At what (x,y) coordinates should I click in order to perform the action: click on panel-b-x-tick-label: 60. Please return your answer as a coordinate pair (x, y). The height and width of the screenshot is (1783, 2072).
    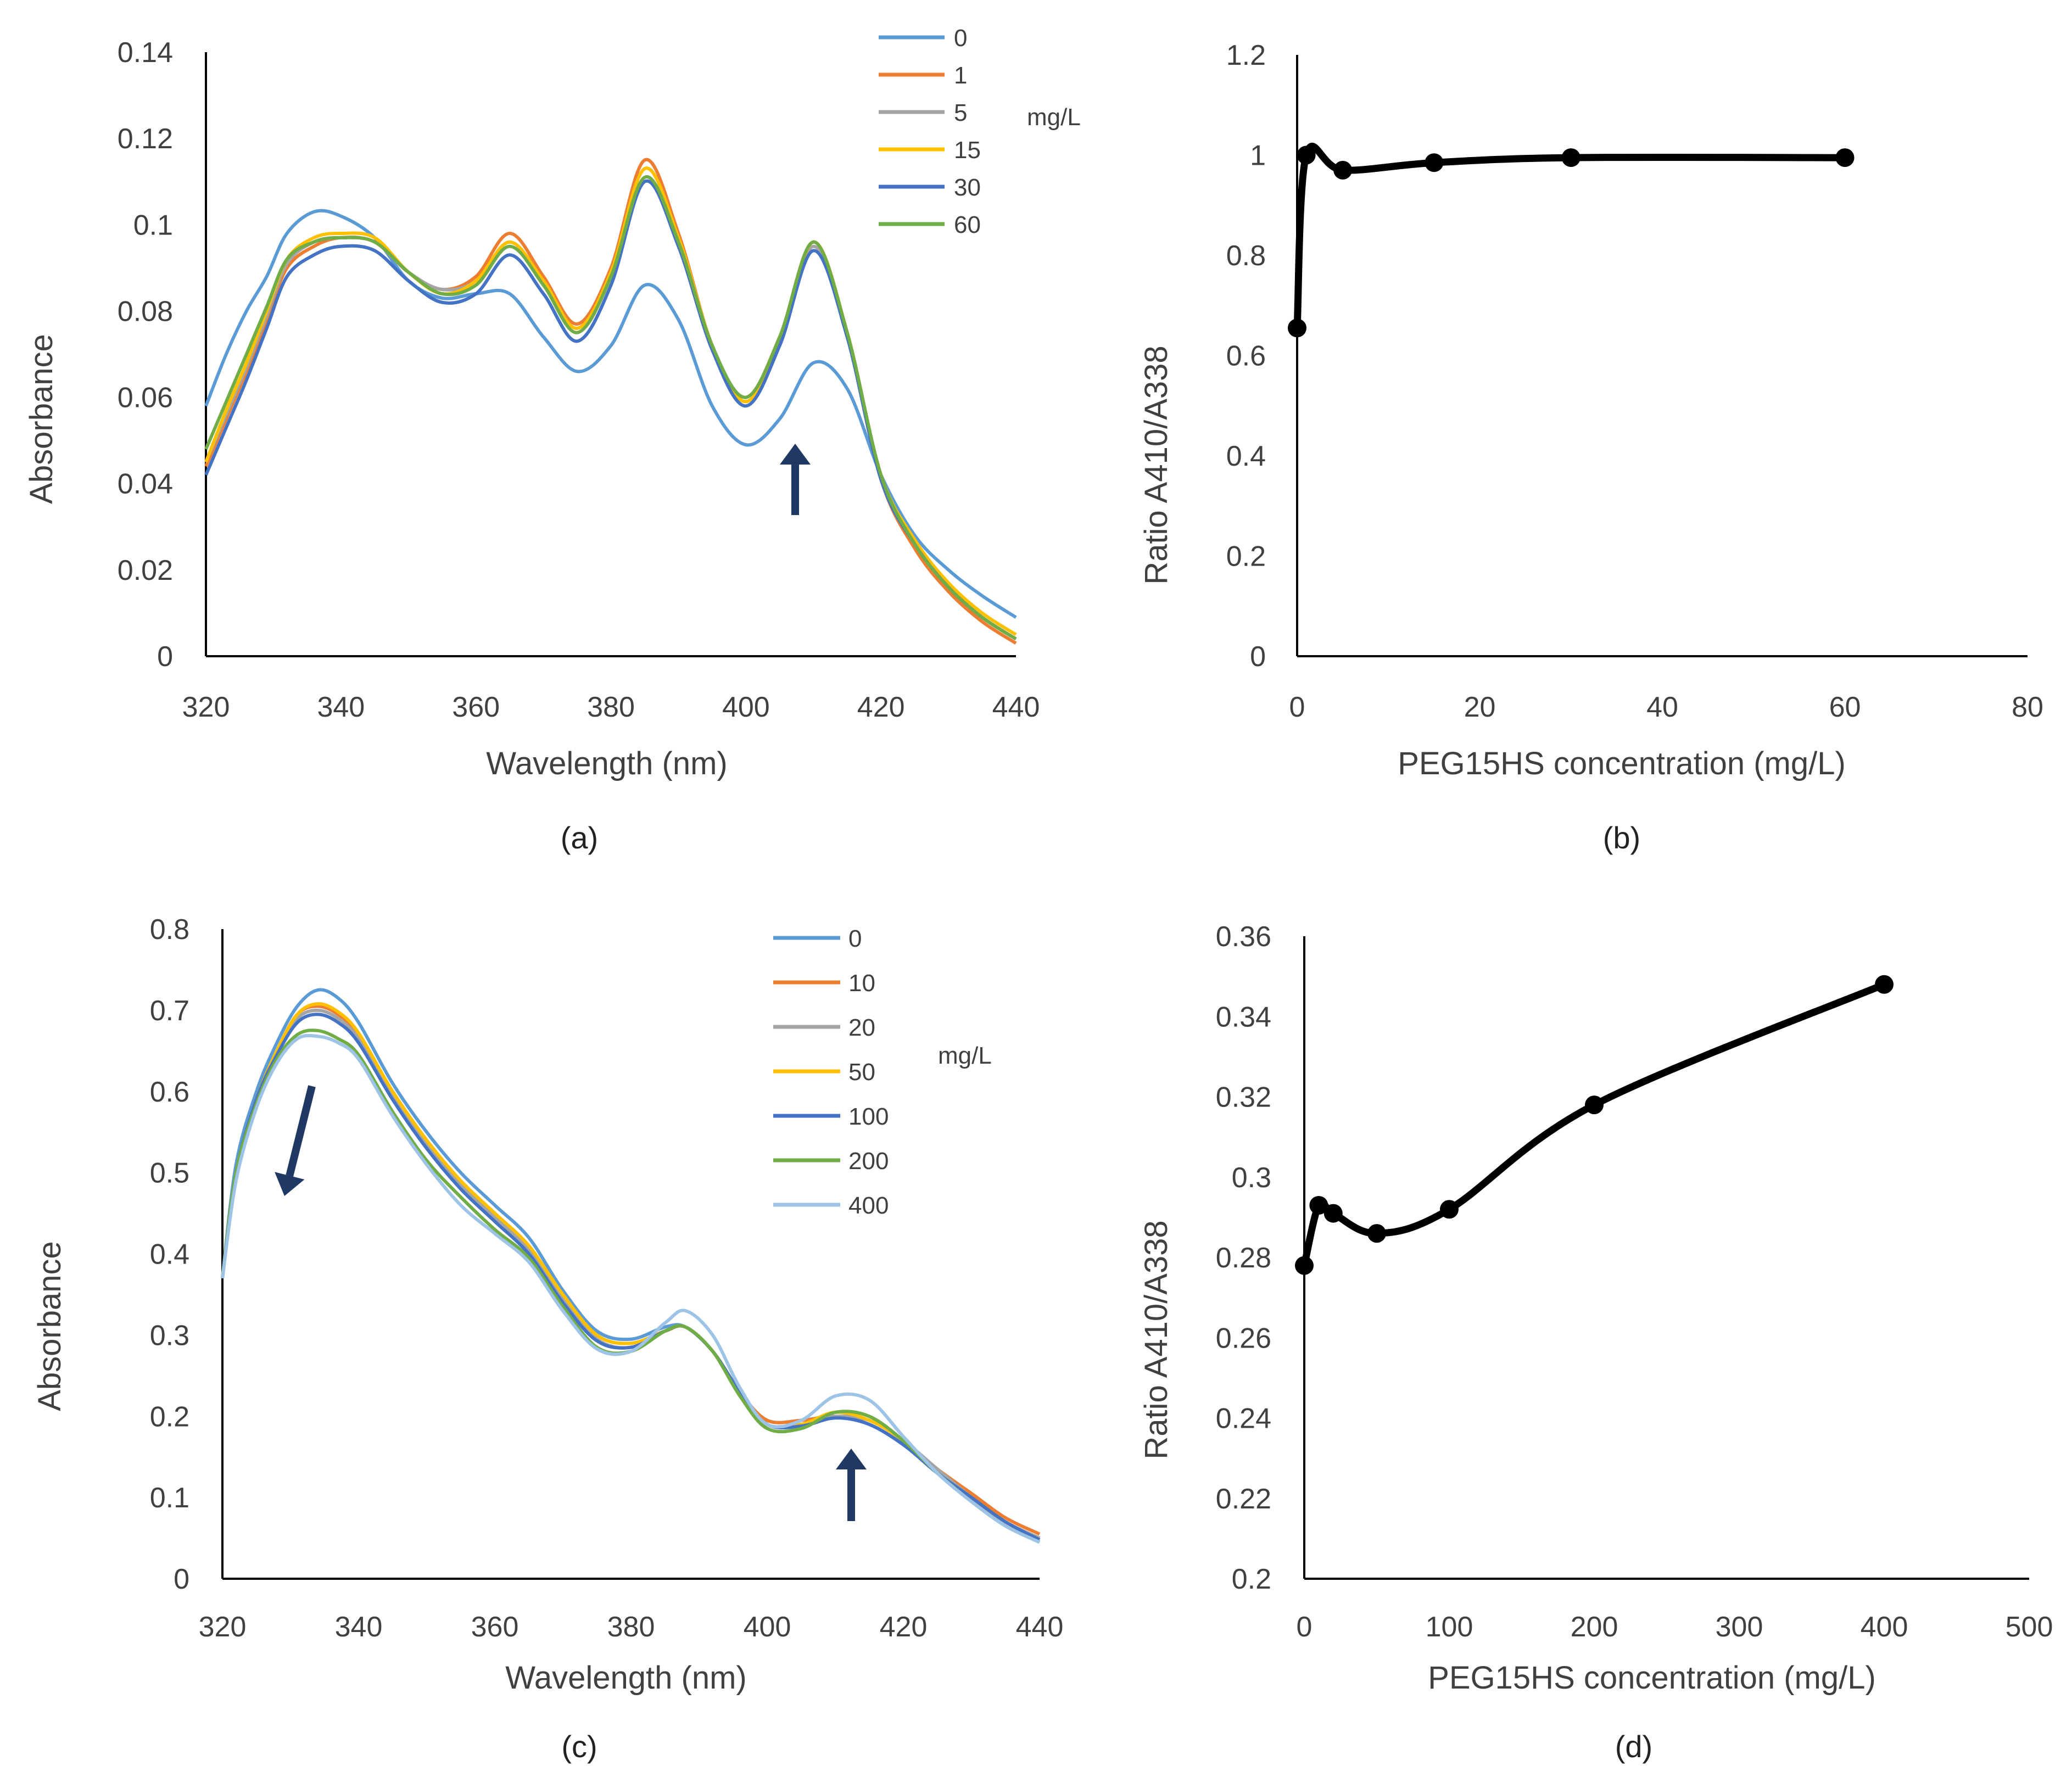
    Looking at the image, I should click on (1845, 707).